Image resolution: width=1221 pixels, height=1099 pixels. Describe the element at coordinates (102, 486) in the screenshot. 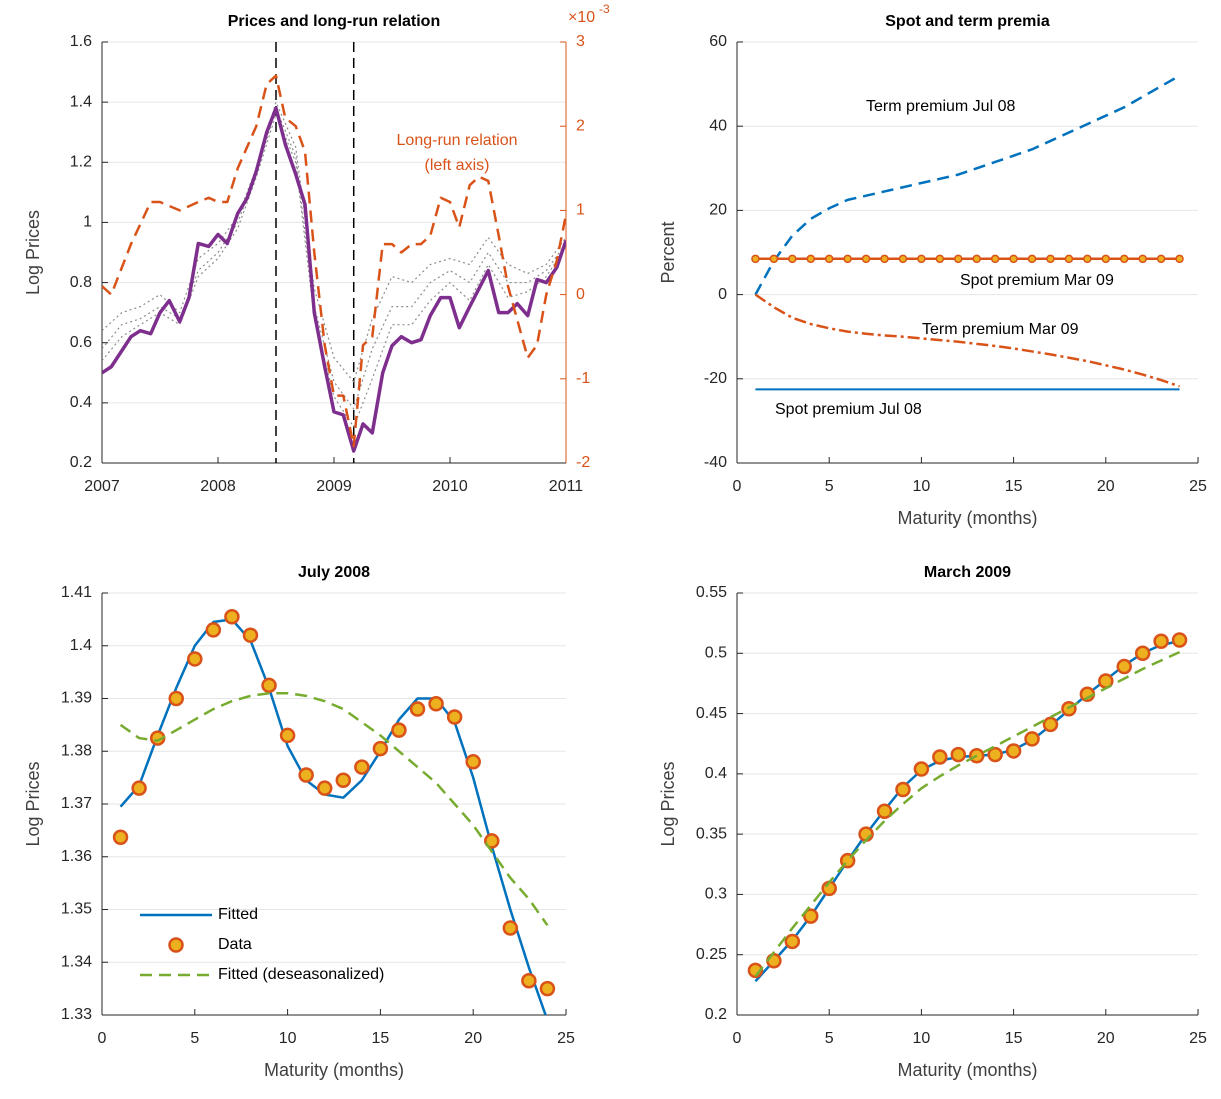

I see `x-tick-label: 2007` at that location.